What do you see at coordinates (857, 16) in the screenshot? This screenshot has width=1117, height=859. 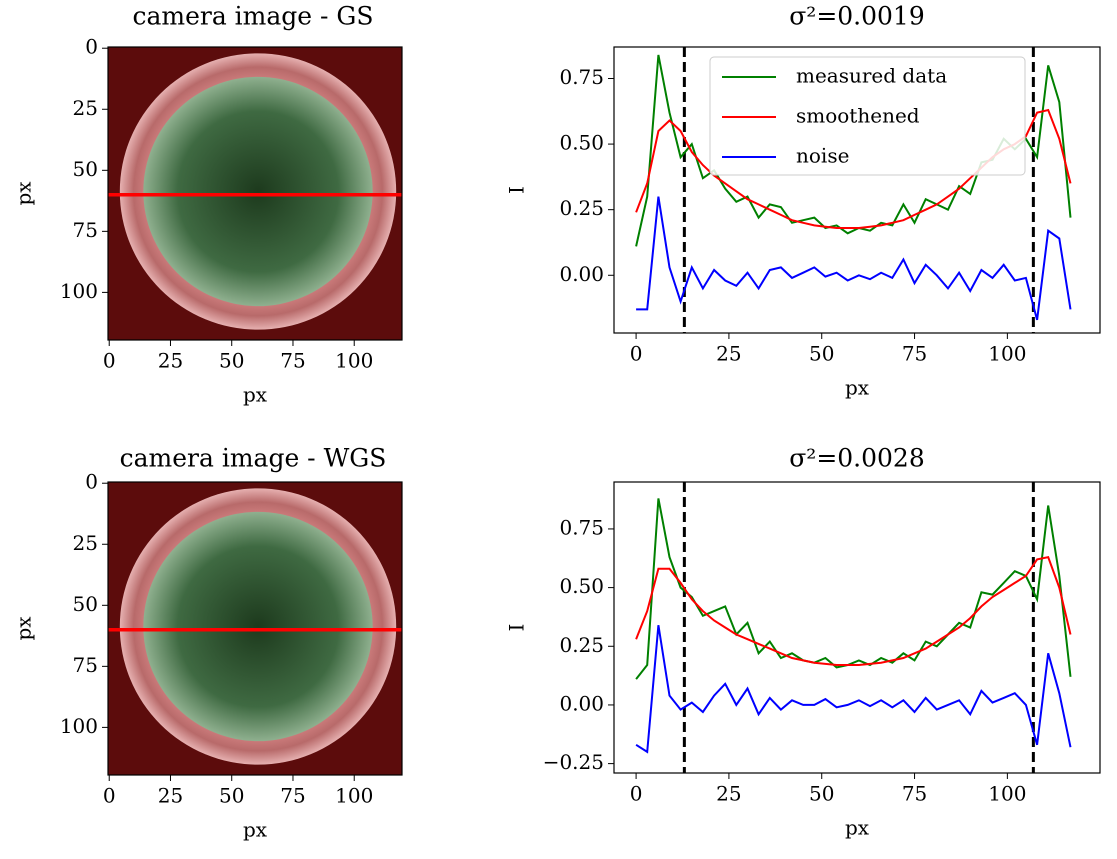 I see `chart-title: σ²=0.0019` at bounding box center [857, 16].